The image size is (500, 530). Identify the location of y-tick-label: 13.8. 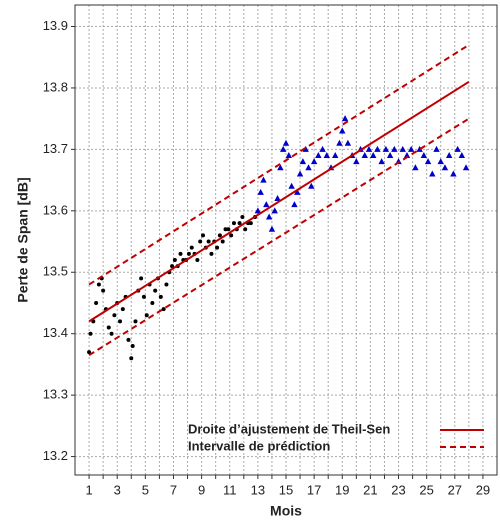
(55, 86).